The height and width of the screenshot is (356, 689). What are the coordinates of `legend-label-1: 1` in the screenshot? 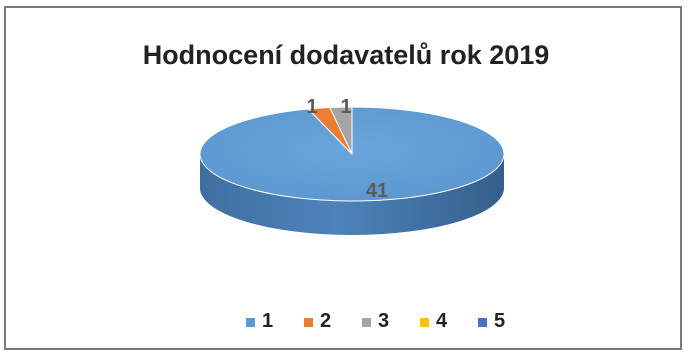 It's located at (267, 321).